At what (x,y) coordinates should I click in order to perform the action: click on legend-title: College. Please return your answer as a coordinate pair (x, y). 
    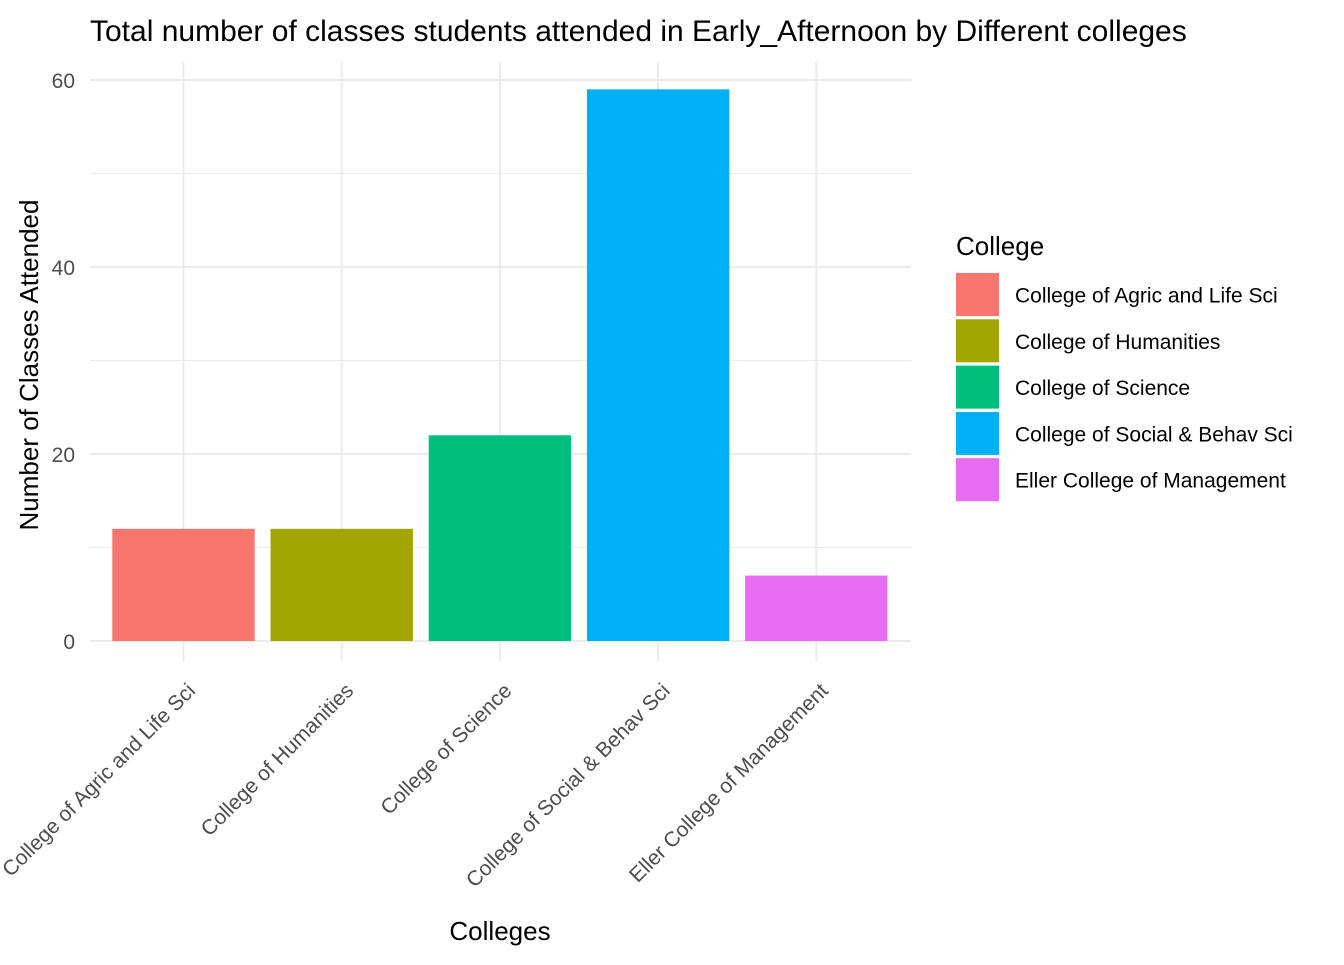
    Looking at the image, I should click on (1000, 246).